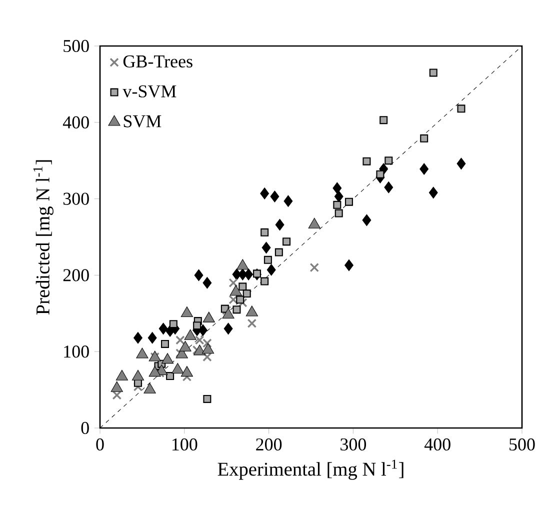 This screenshot has height=506, width=542. What do you see at coordinates (43, 237) in the screenshot?
I see `y-axis-title: Predicted [mg N l$^{-1}$]` at bounding box center [43, 237].